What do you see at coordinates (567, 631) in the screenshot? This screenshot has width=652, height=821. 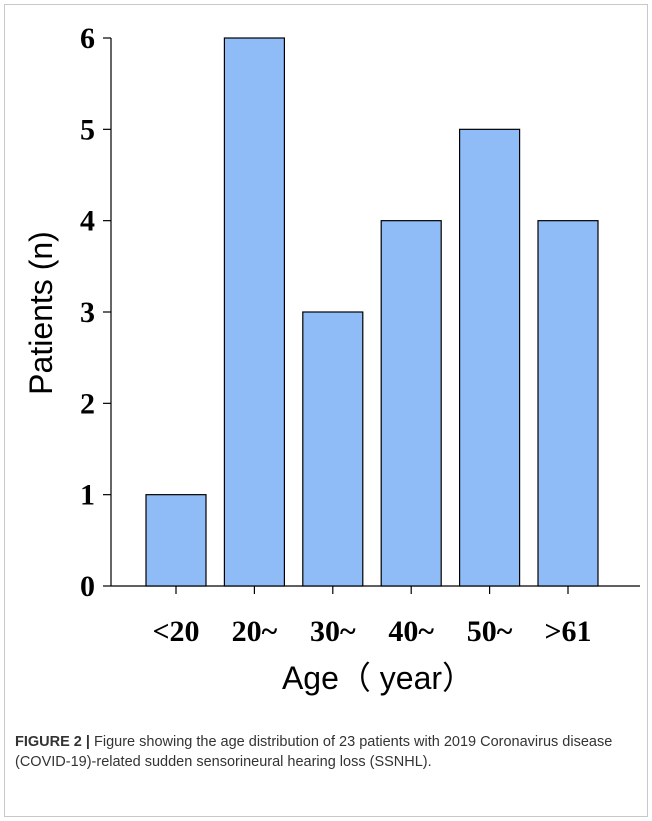 I see `x-tick-label: >61` at bounding box center [567, 631].